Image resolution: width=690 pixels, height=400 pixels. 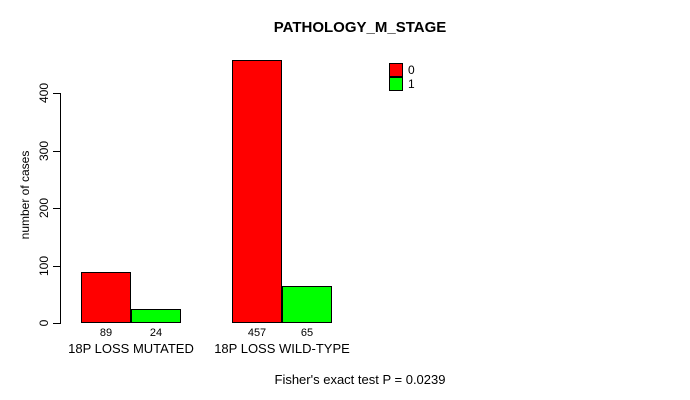 I want to click on y-axis-tick-label: 300, so click(x=44, y=150).